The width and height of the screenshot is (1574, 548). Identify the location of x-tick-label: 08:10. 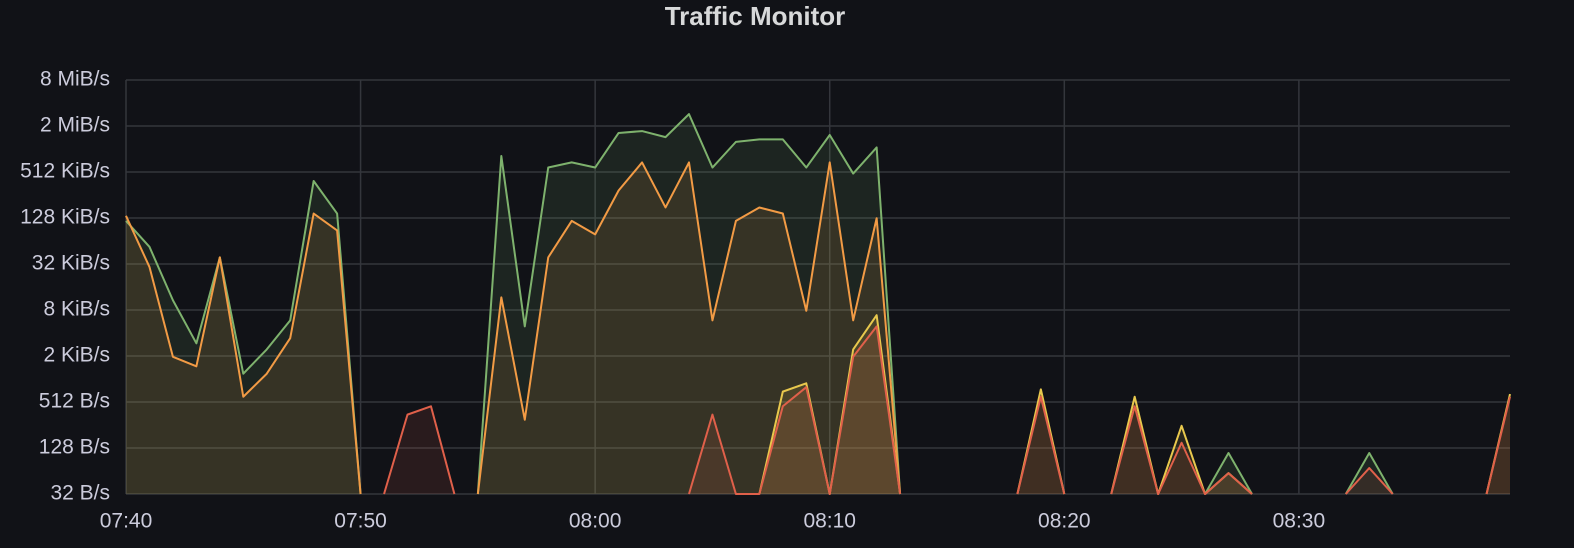
(829, 521).